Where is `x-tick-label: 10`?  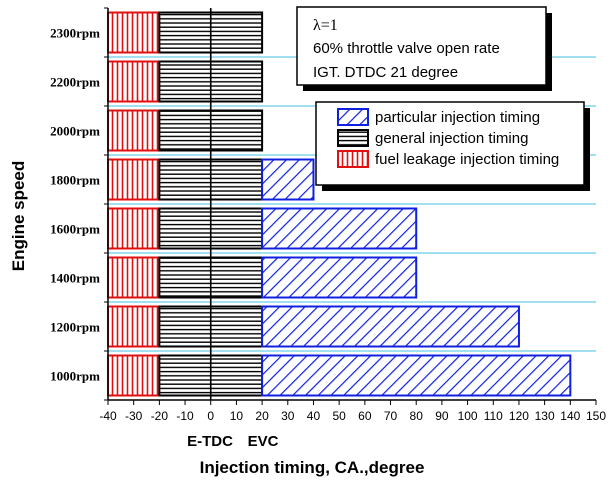 x-tick-label: 10 is located at coordinates (237, 416).